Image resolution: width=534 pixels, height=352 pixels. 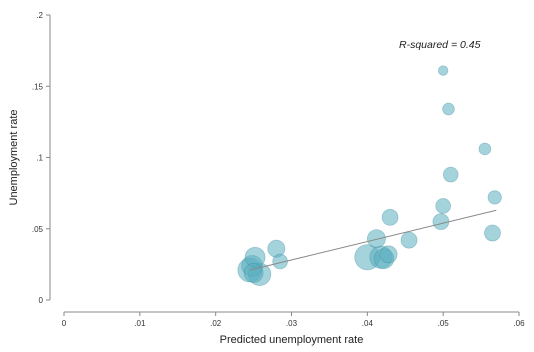 I want to click on y-tick-label: .2, so click(x=39, y=15).